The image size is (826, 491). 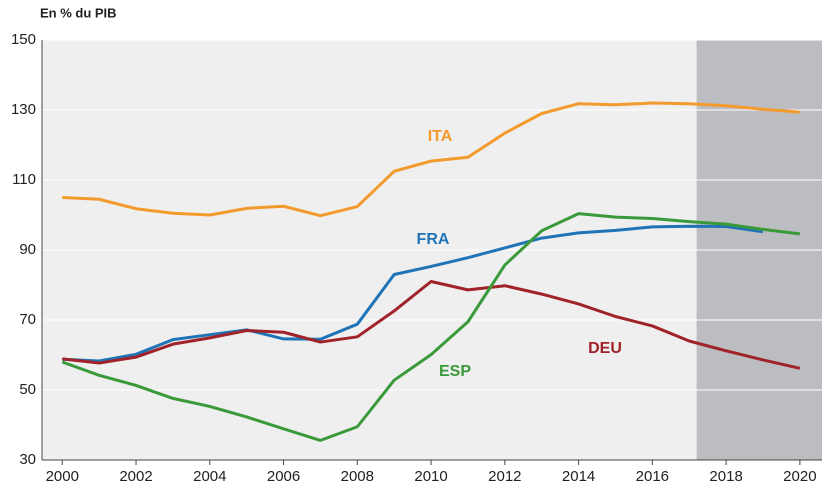 I want to click on x-tick-label: 2006, so click(x=283, y=476).